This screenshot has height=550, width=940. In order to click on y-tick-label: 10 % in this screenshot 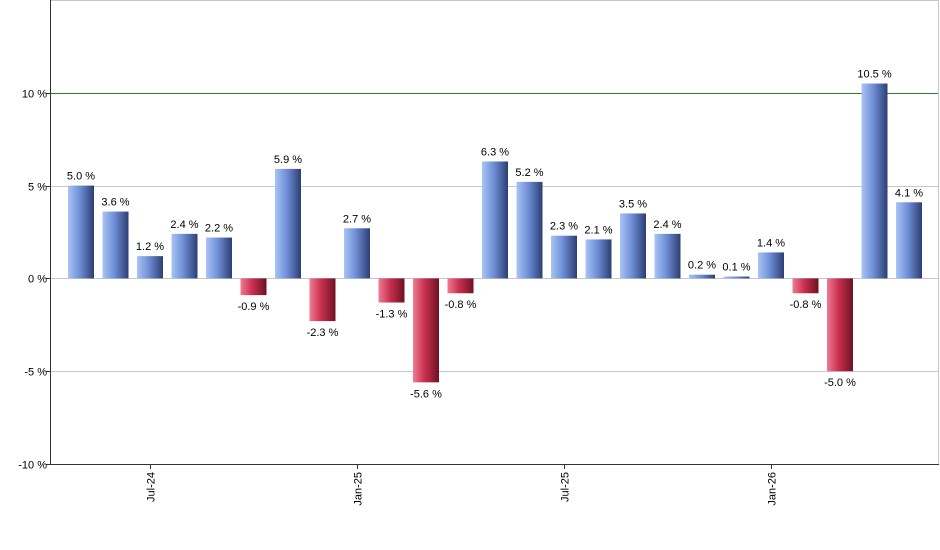, I will do `click(34, 95)`.